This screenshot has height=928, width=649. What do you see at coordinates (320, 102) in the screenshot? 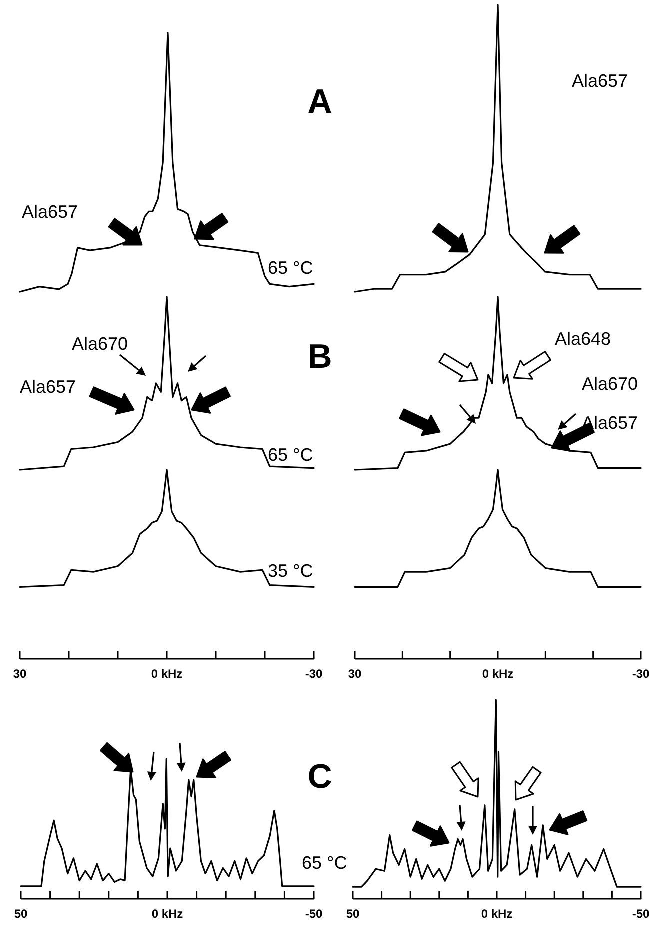
I see `annotation: A` at bounding box center [320, 102].